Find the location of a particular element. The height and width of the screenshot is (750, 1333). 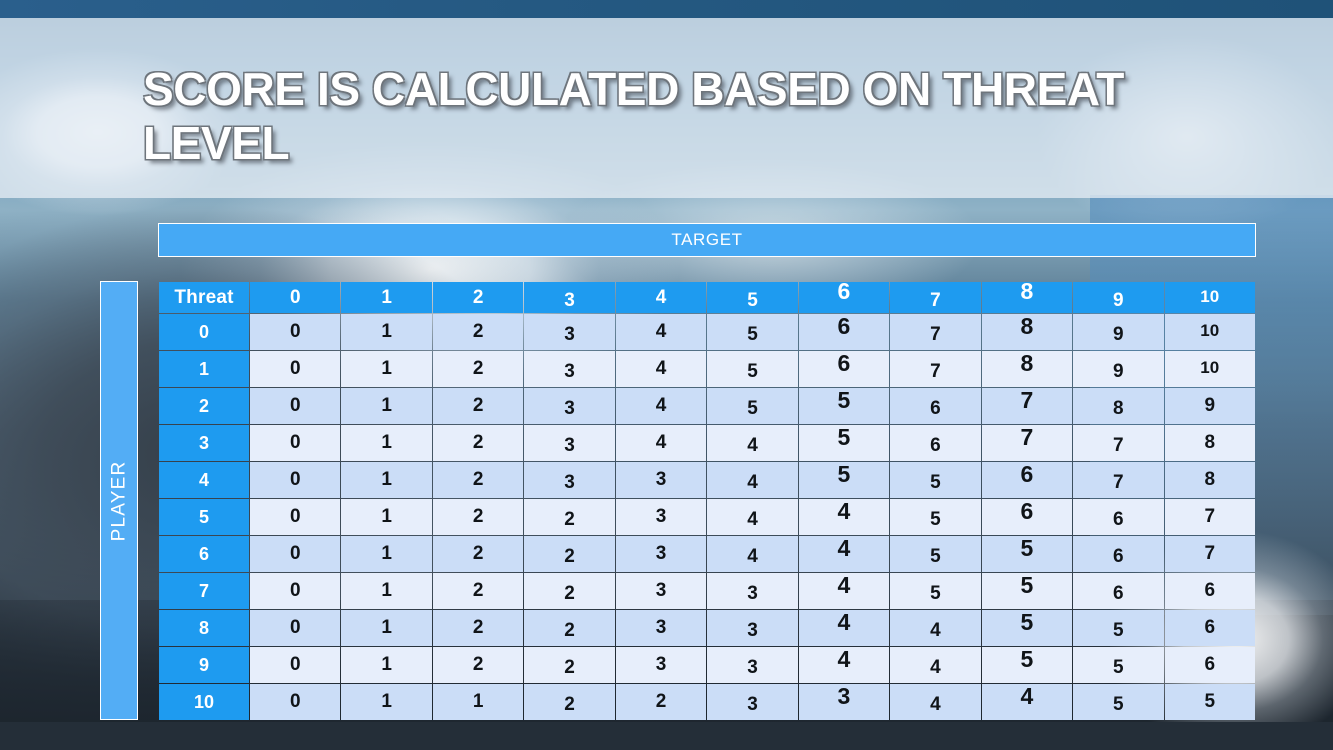

bottom-strip is located at coordinates (666, 736).